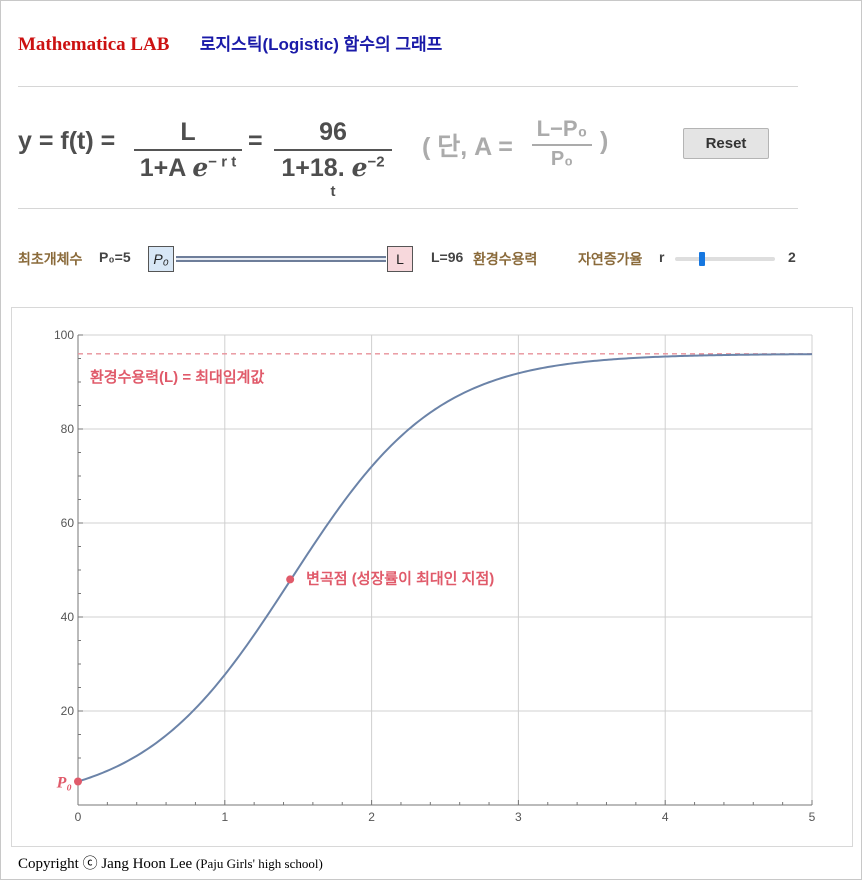 The height and width of the screenshot is (880, 862). Describe the element at coordinates (68, 711) in the screenshot. I see `y-tick-label: 20` at that location.